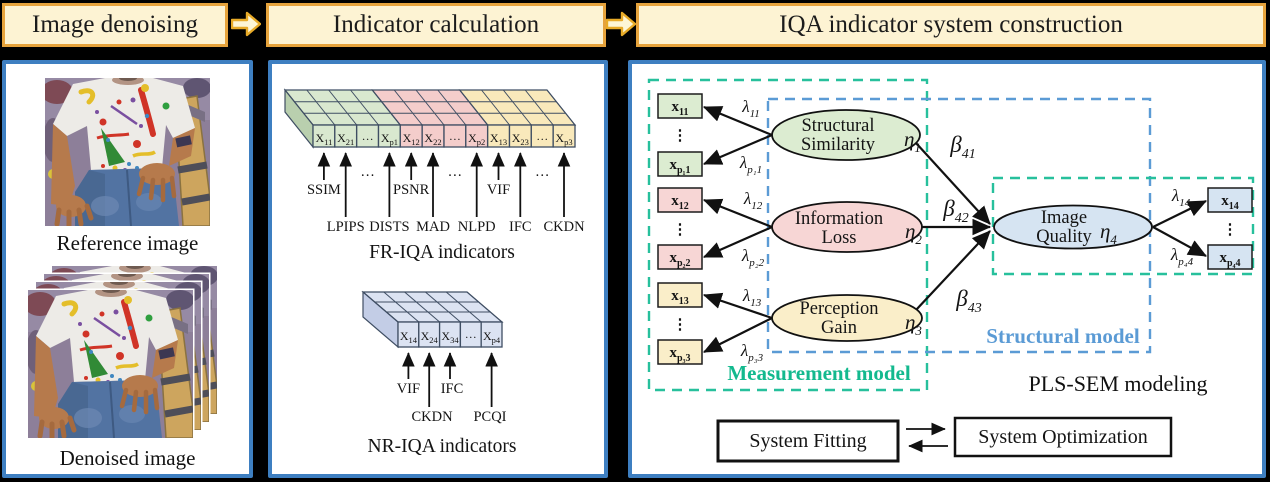  I want to click on indicator-xp44: xp₄4, so click(1229, 259).